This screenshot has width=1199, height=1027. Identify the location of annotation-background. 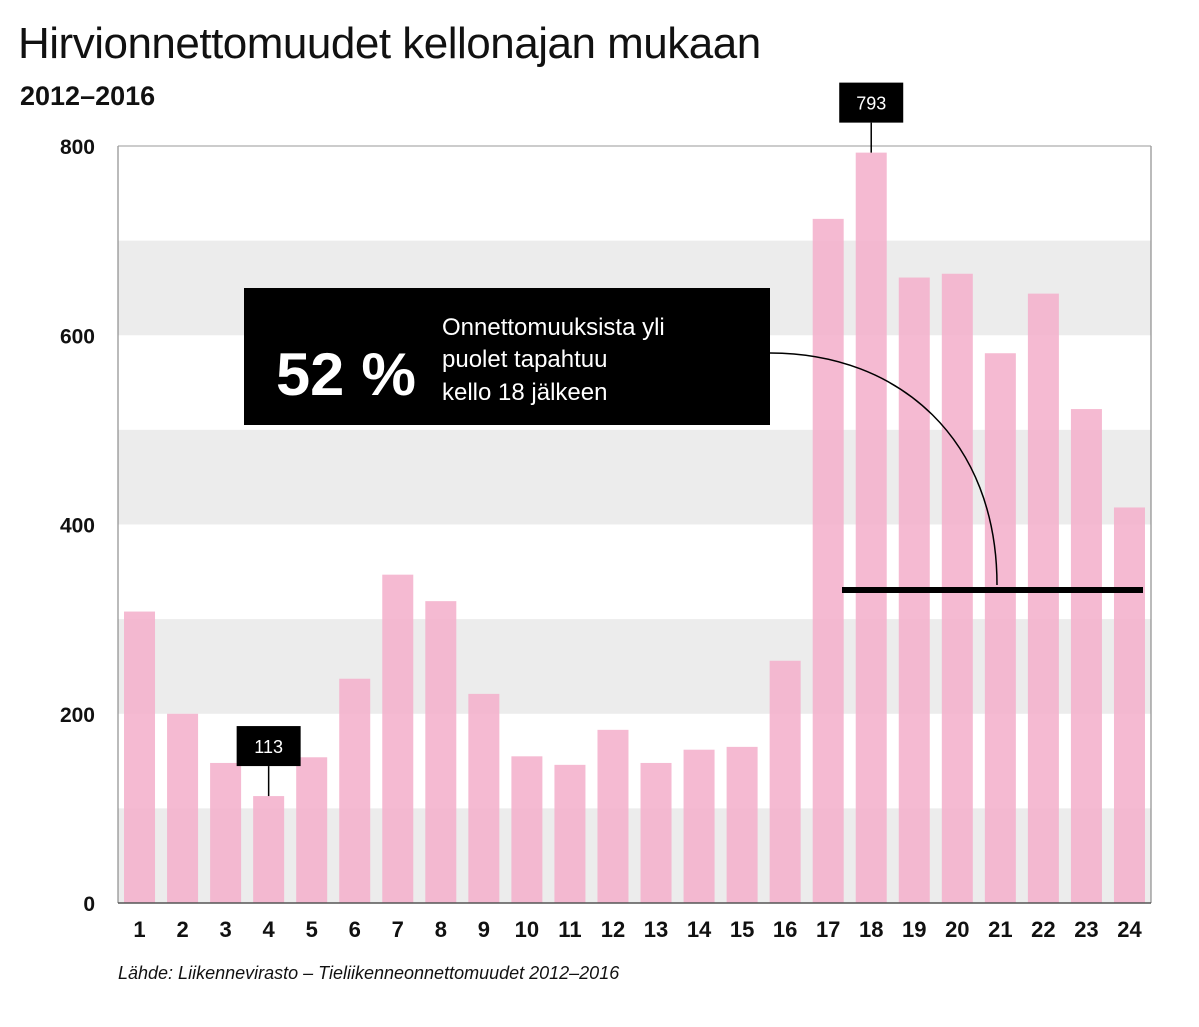
(507, 356).